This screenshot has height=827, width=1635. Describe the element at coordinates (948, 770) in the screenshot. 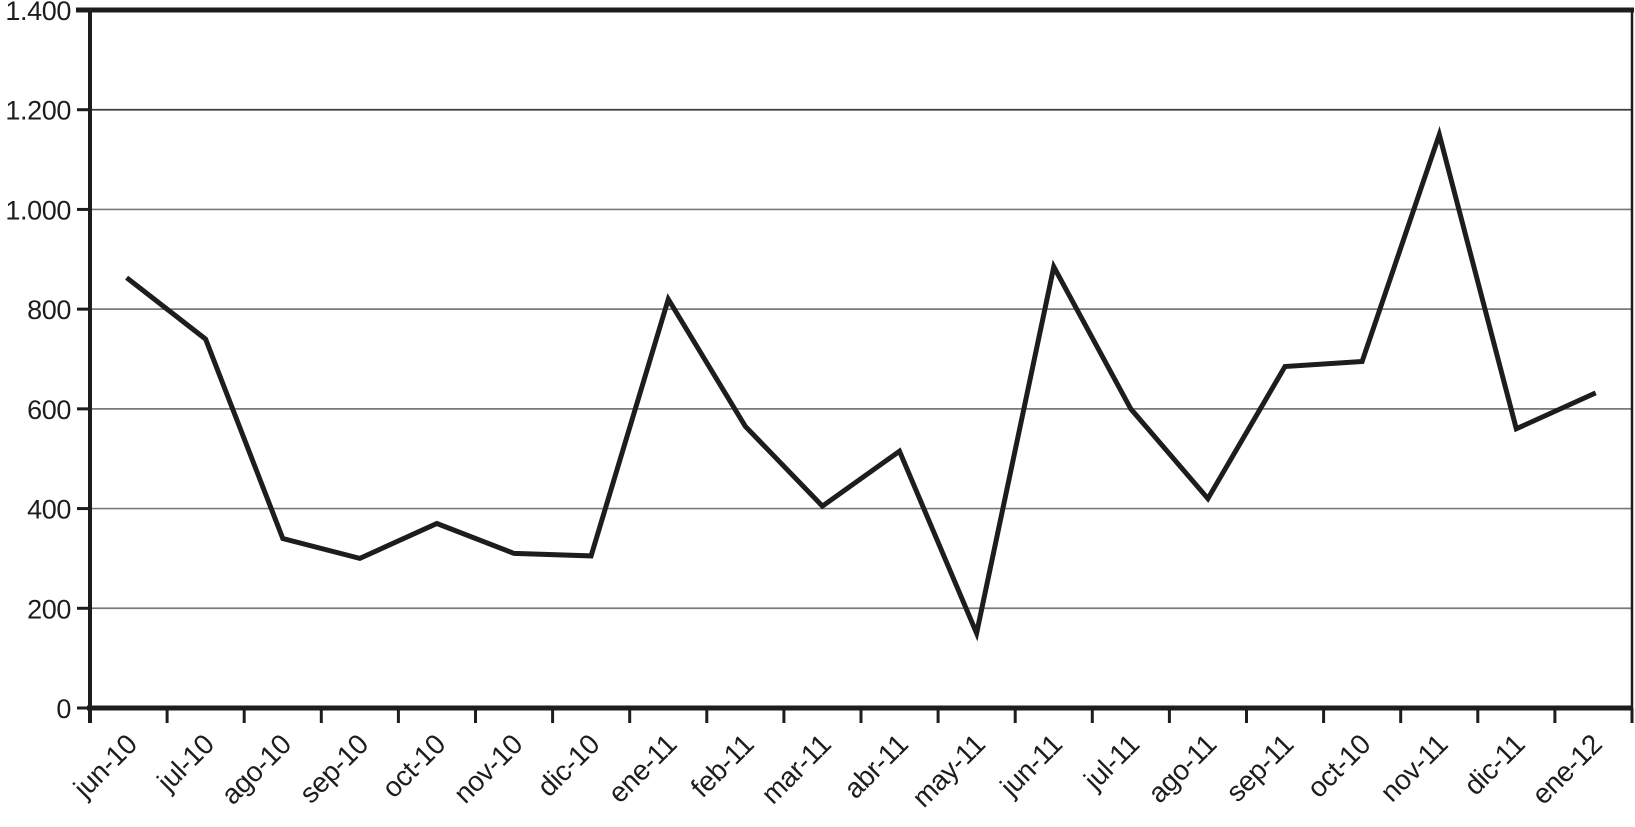

I see `x-axis-label: may-11` at that location.